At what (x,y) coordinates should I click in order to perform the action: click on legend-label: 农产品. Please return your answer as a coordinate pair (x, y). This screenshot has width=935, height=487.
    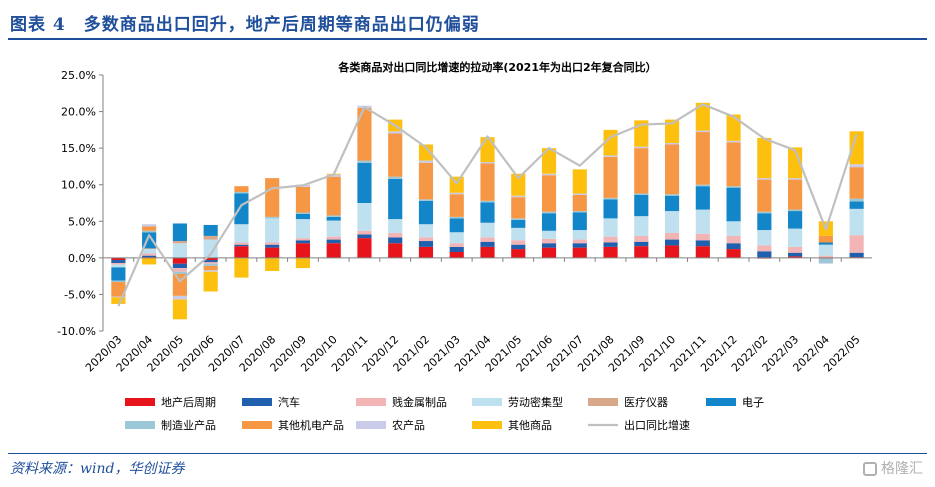
    Looking at the image, I should click on (408, 425).